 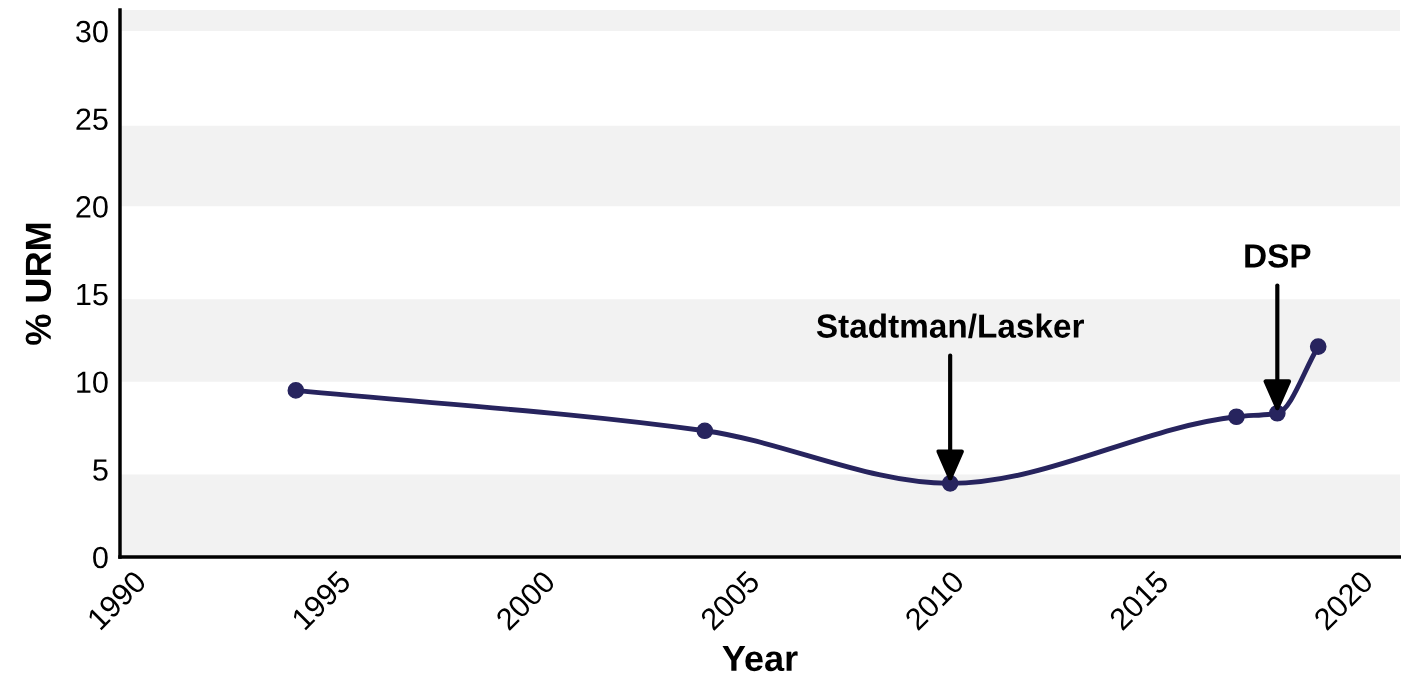 What do you see at coordinates (92, 31) in the screenshot?
I see `y-tick-label: 30` at bounding box center [92, 31].